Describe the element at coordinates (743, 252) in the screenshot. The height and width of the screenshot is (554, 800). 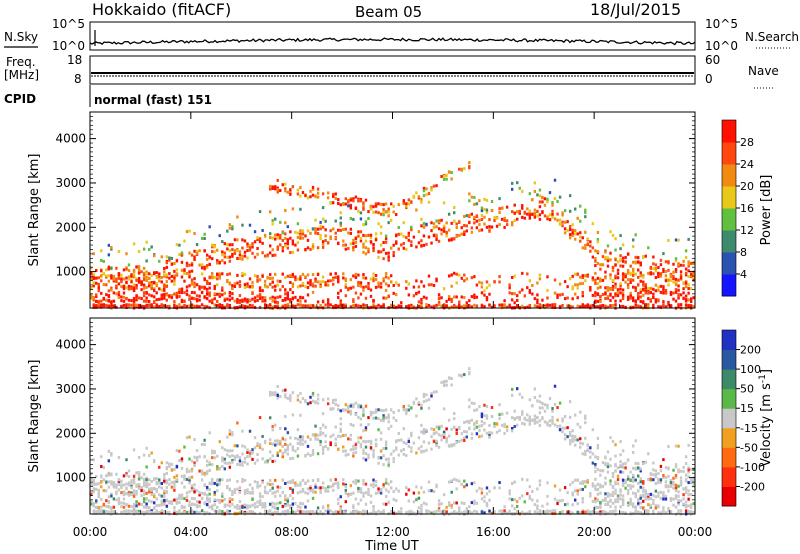
I see `colorbar-tick-label: 8` at that location.